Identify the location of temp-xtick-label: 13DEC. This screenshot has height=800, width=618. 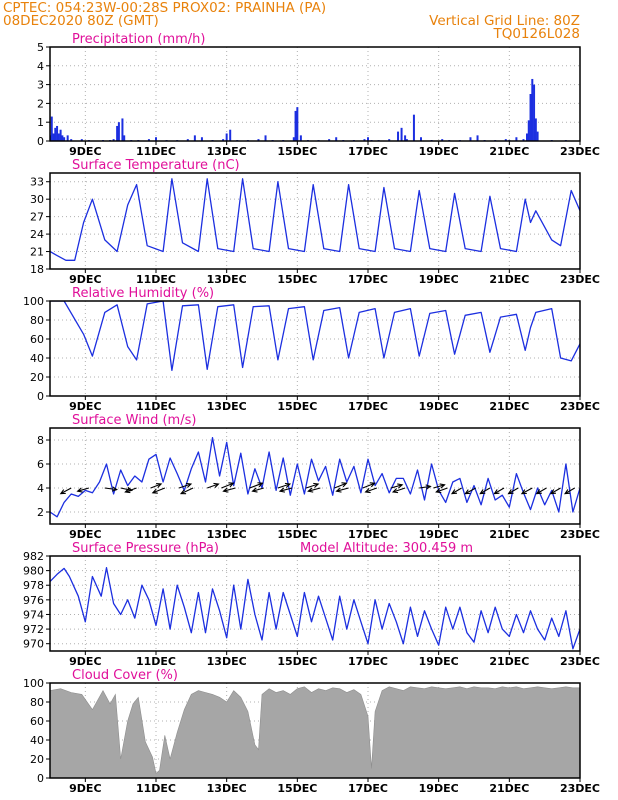
(227, 279).